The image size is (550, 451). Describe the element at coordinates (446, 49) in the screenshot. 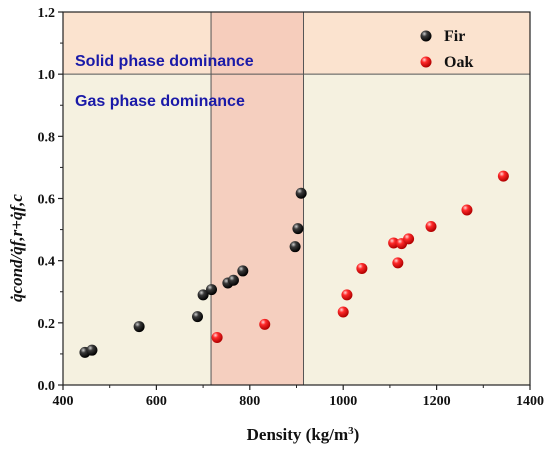

I see `legend: Fir Oak` at that location.